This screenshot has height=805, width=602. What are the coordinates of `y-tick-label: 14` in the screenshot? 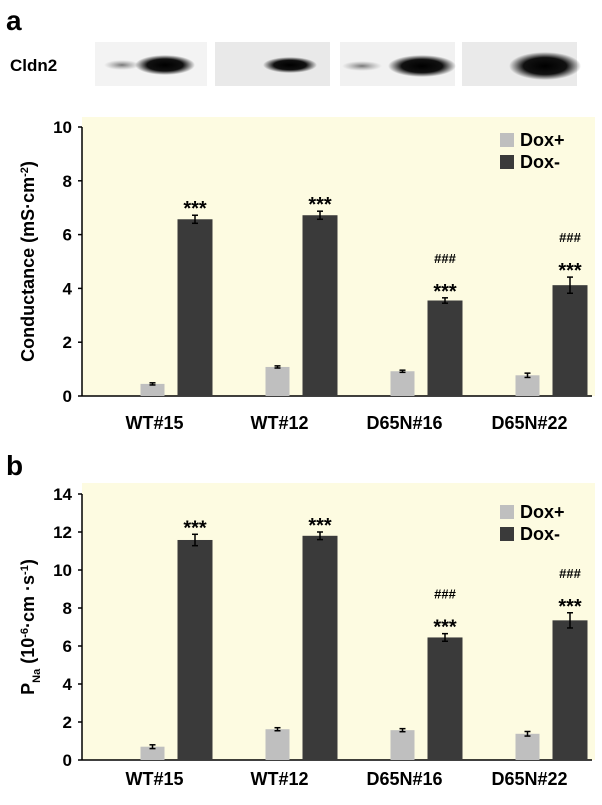 It's located at (62, 494).